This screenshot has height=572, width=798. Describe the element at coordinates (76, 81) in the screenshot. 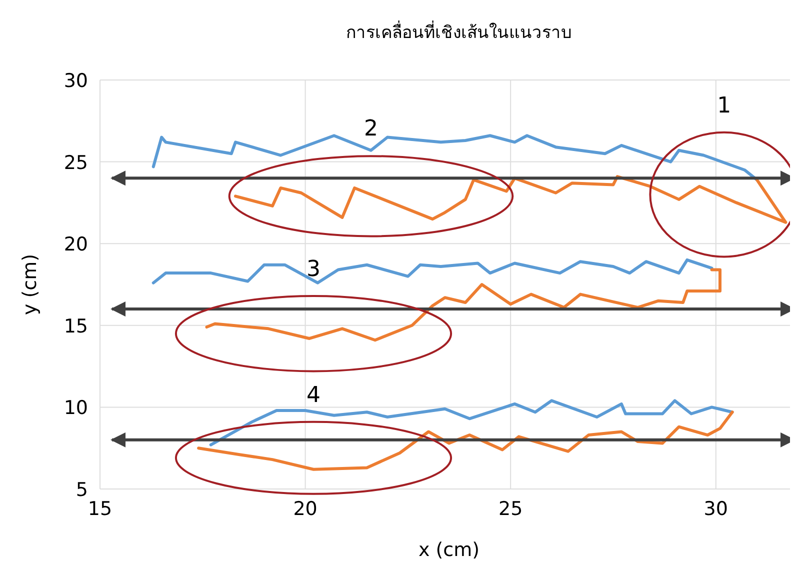

I see `y-tick-label: 30` at that location.